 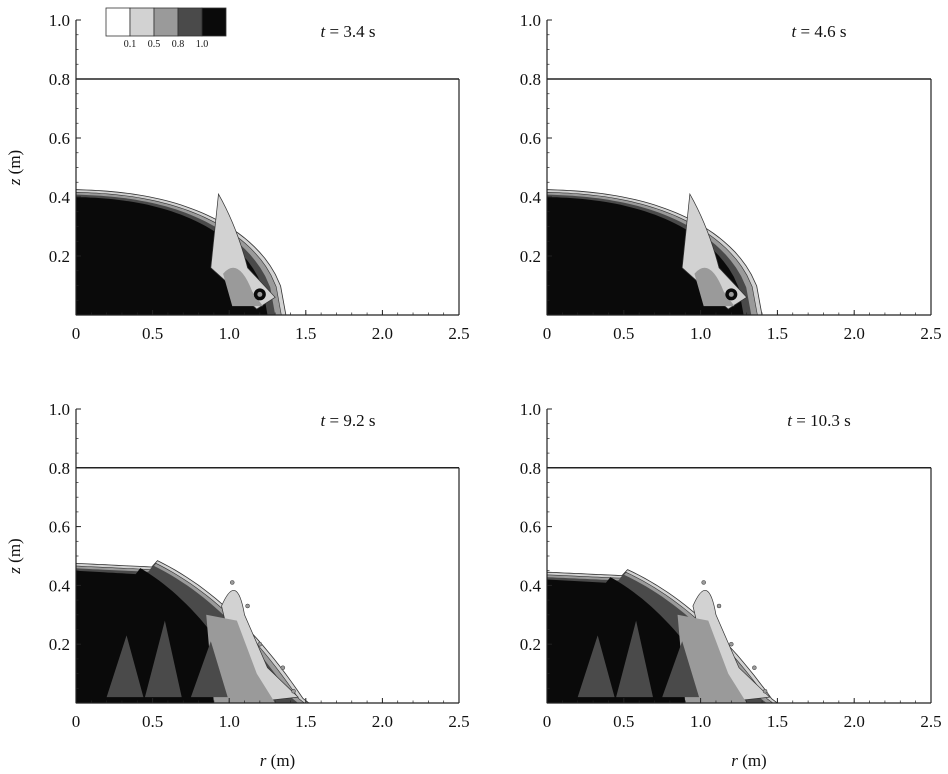 What do you see at coordinates (130, 44) in the screenshot?
I see `colorbar-label: 0.1` at bounding box center [130, 44].